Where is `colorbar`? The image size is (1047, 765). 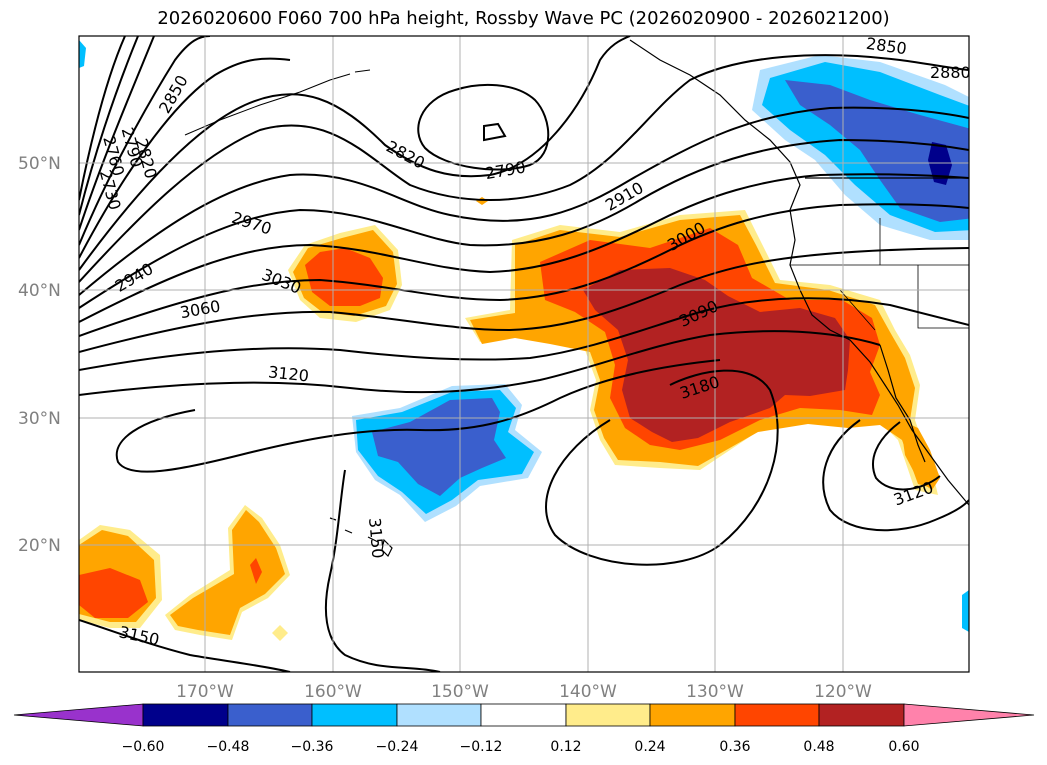
colorbar is located at coordinates (524, 715).